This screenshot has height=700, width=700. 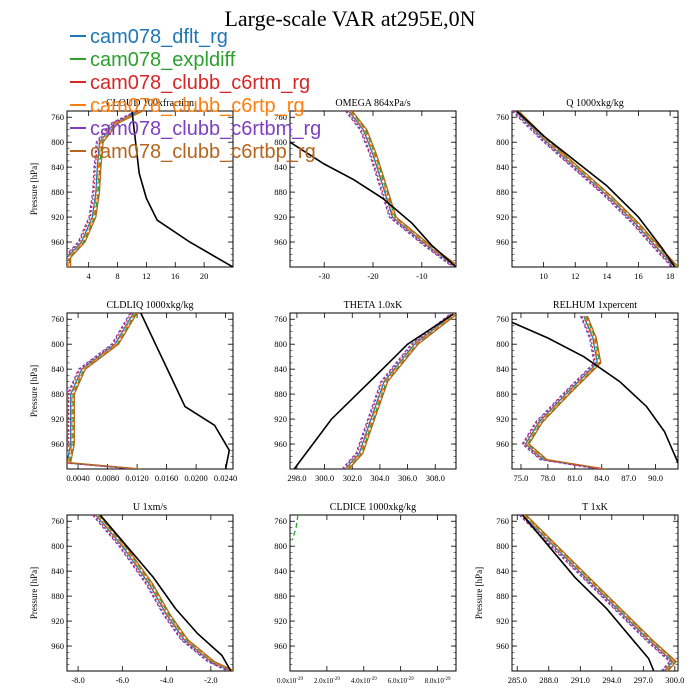 What do you see at coordinates (521, 478) in the screenshot?
I see `x-tick-label: 75.0` at bounding box center [521, 478].